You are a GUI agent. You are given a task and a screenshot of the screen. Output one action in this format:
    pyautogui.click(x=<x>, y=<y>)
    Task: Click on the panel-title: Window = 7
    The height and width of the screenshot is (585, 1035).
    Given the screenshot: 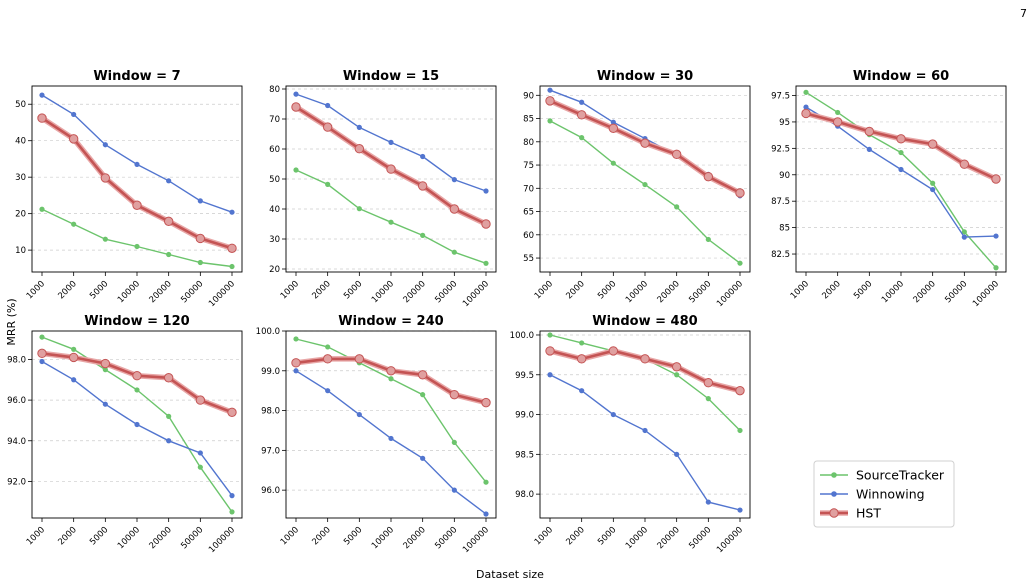 What is the action you would take?
    pyautogui.click(x=136, y=76)
    